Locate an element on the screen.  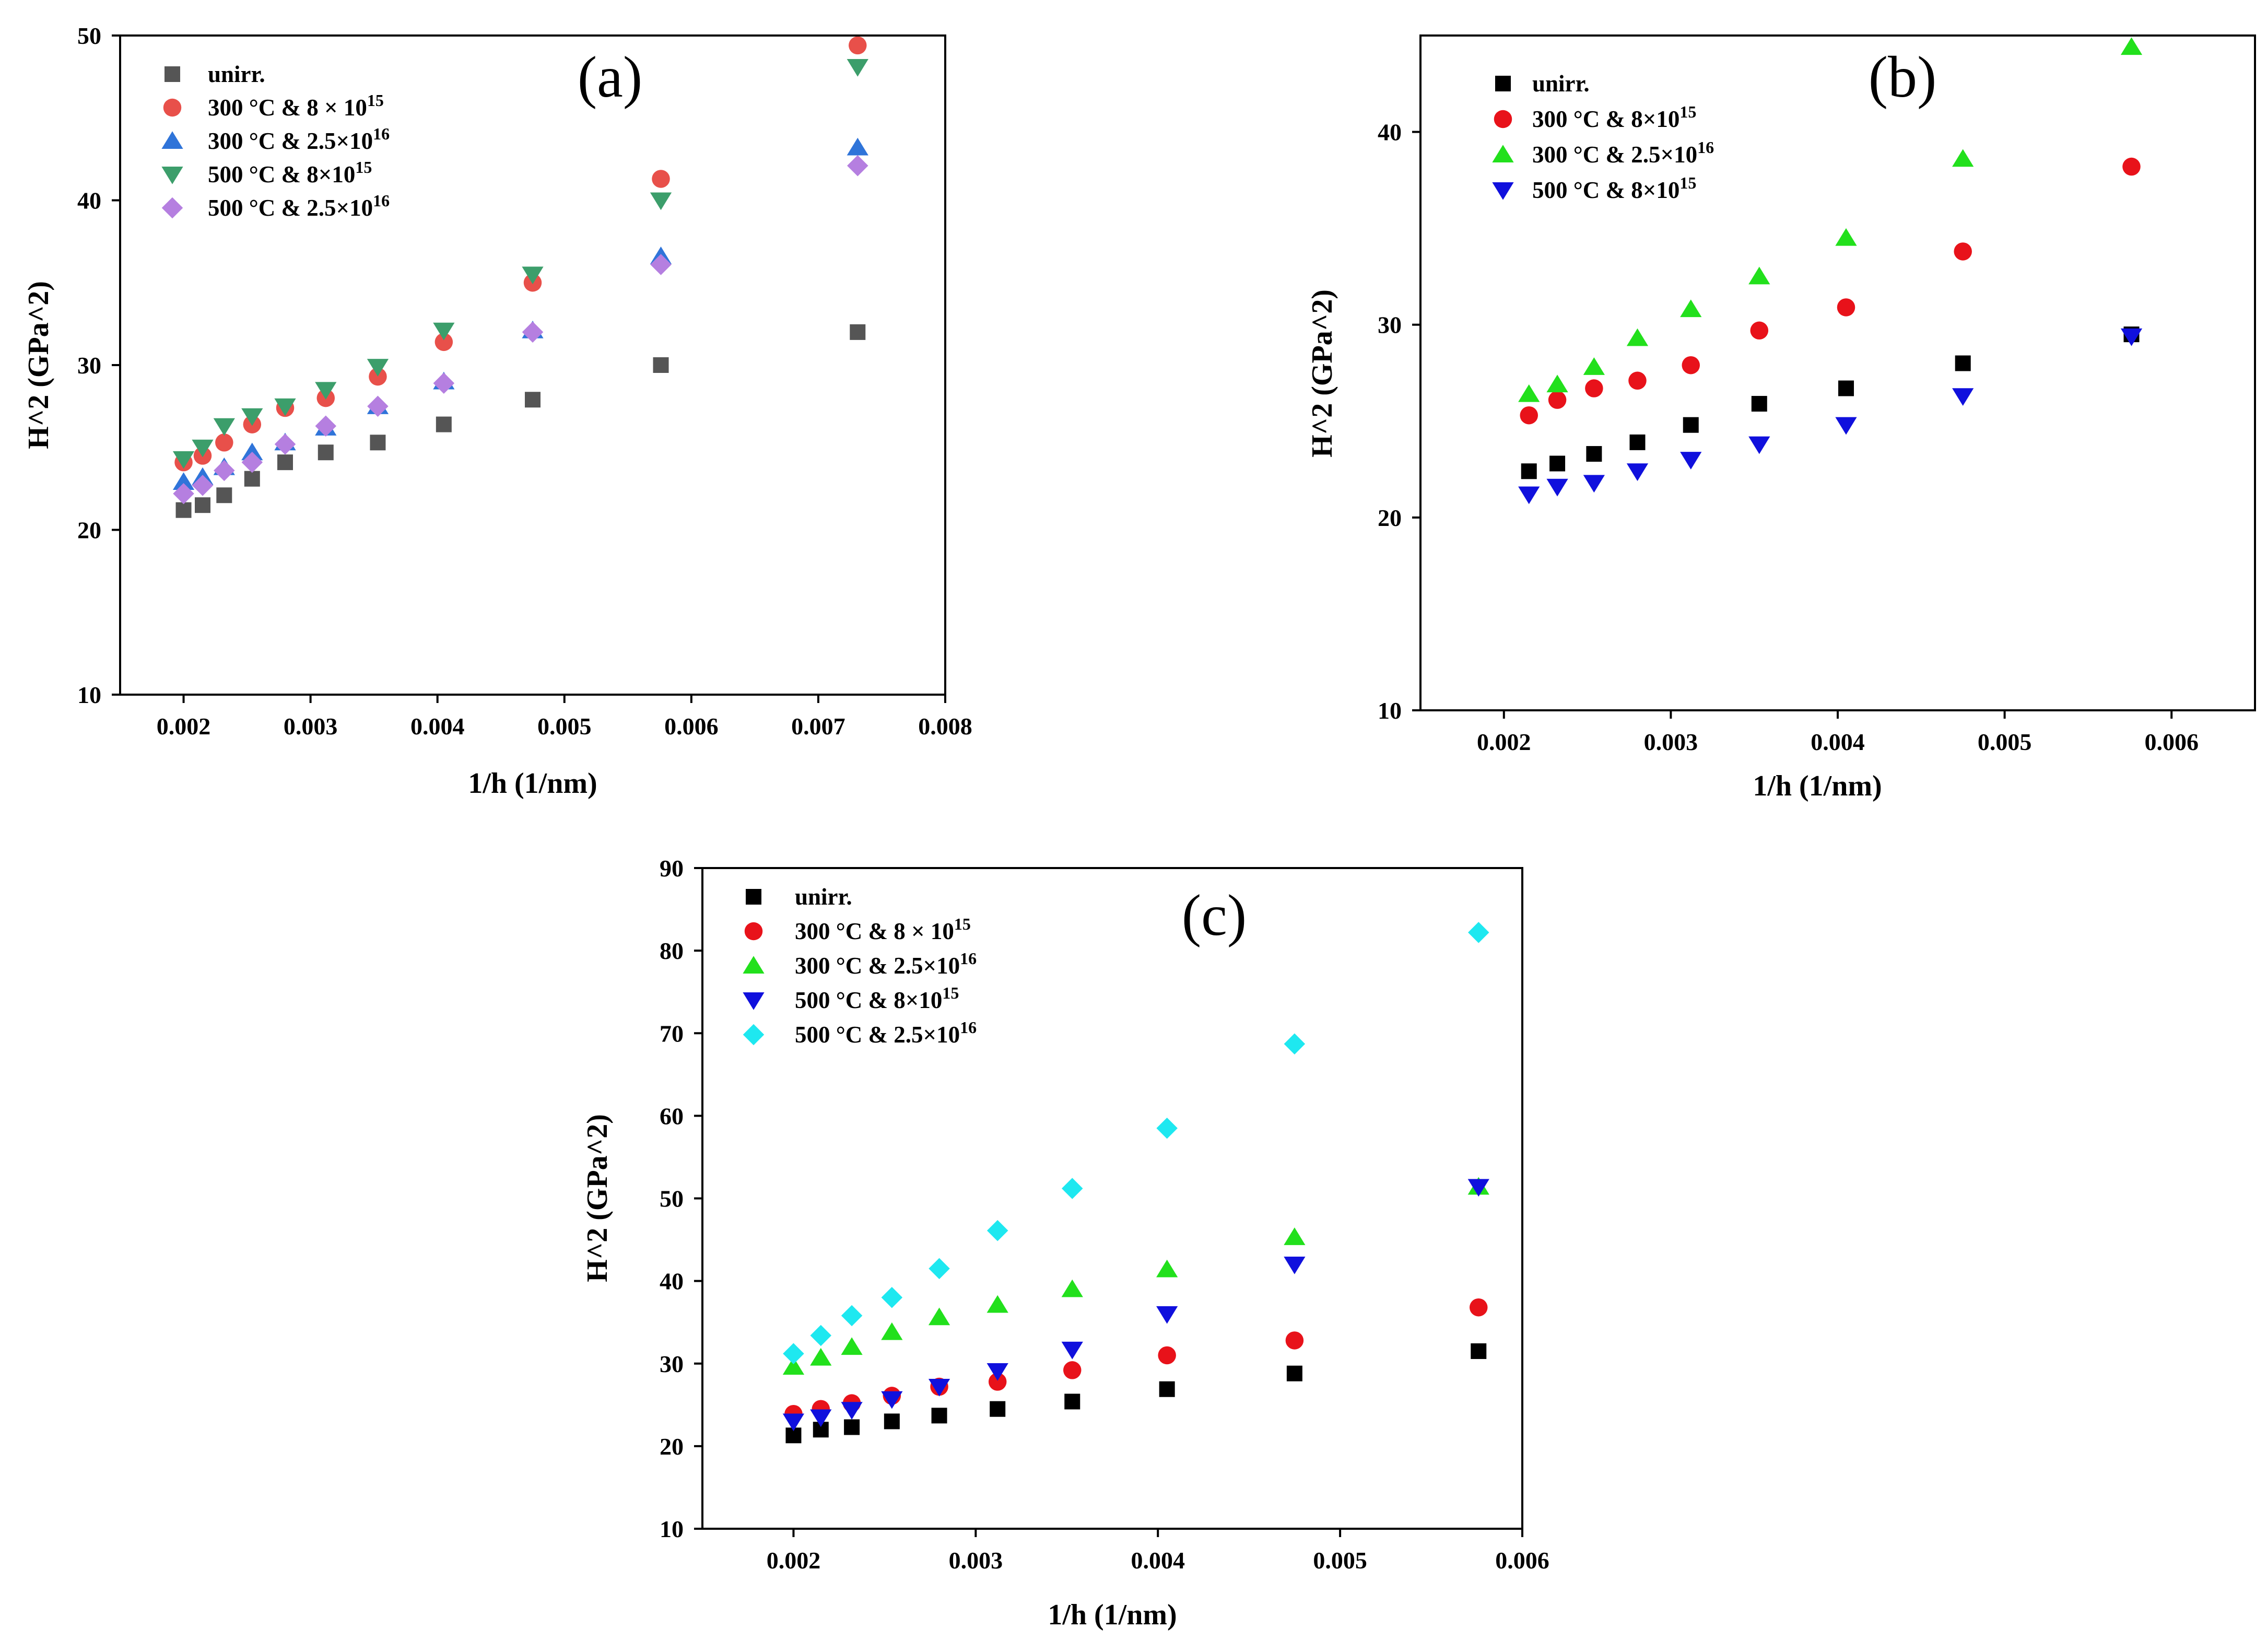
y-tick-label: 90 is located at coordinates (672, 868).